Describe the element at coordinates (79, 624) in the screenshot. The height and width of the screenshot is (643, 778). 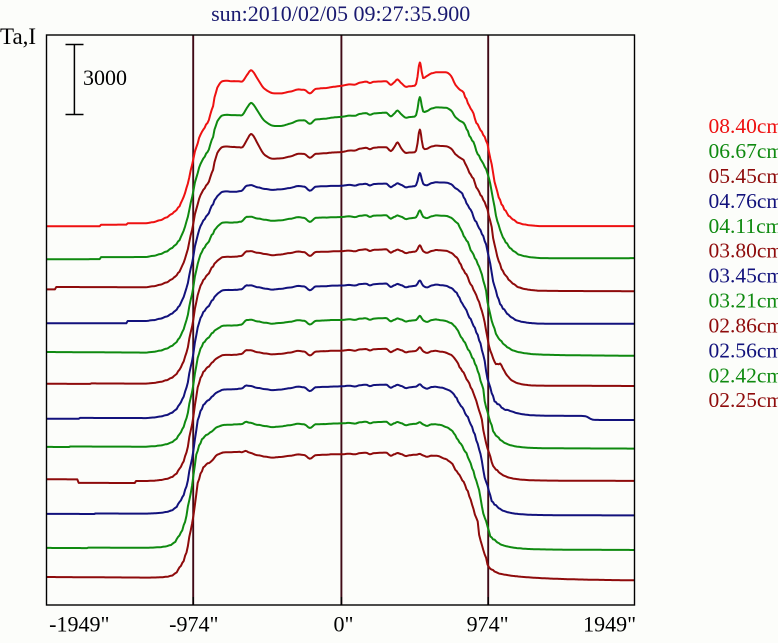
I see `svg-text: -1949"` at that location.